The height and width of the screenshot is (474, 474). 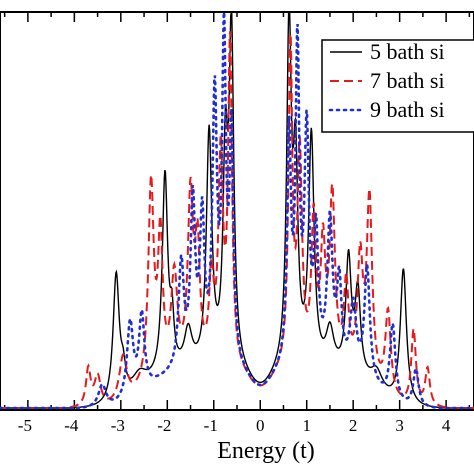 What do you see at coordinates (399, 425) in the screenshot?
I see `x-tick-label: 3` at bounding box center [399, 425].